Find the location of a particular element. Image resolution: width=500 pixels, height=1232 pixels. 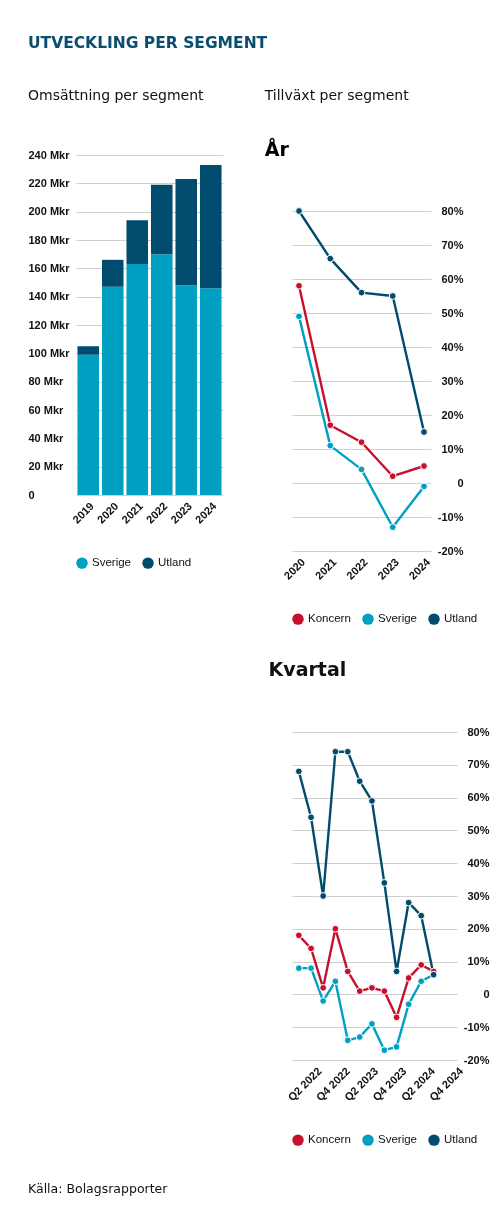

chart-title: UTVECKLING PER SEGMENT is located at coordinates (148, 42).